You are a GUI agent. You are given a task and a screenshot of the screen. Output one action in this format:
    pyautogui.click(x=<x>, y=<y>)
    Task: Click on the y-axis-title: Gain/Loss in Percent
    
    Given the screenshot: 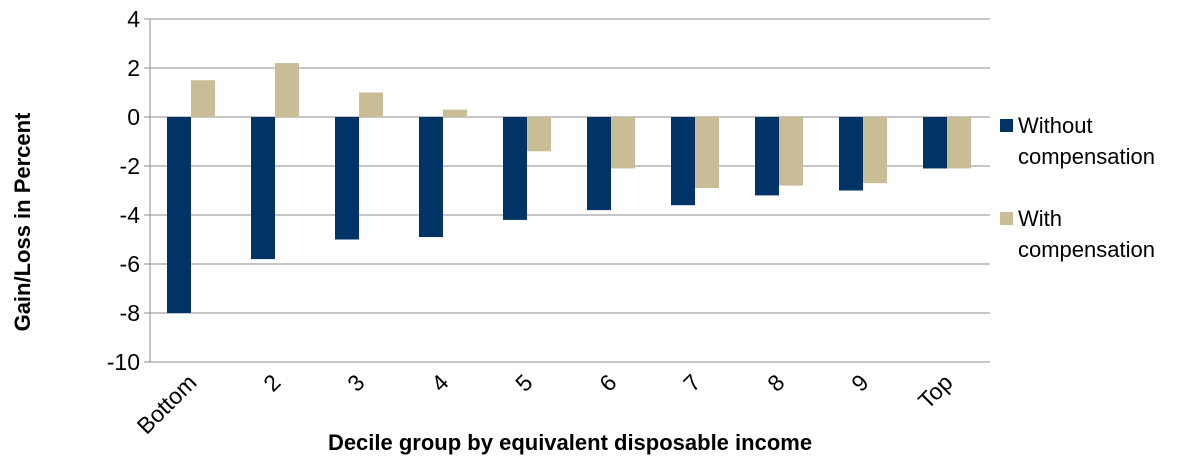 What is the action you would take?
    pyautogui.click(x=22, y=222)
    